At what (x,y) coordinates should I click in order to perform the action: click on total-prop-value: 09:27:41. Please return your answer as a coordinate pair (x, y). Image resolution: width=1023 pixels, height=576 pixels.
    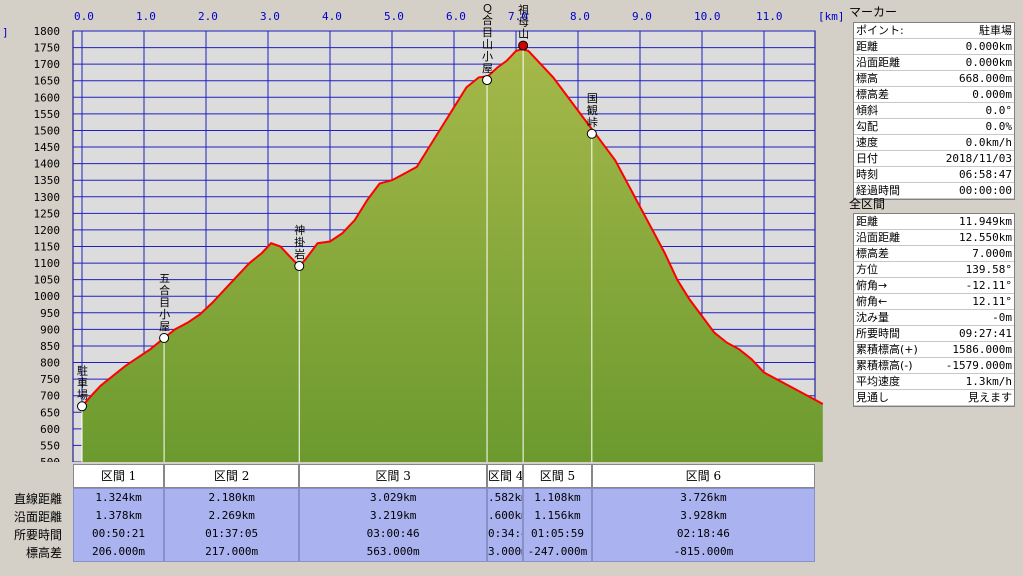
    Looking at the image, I should click on (985, 333).